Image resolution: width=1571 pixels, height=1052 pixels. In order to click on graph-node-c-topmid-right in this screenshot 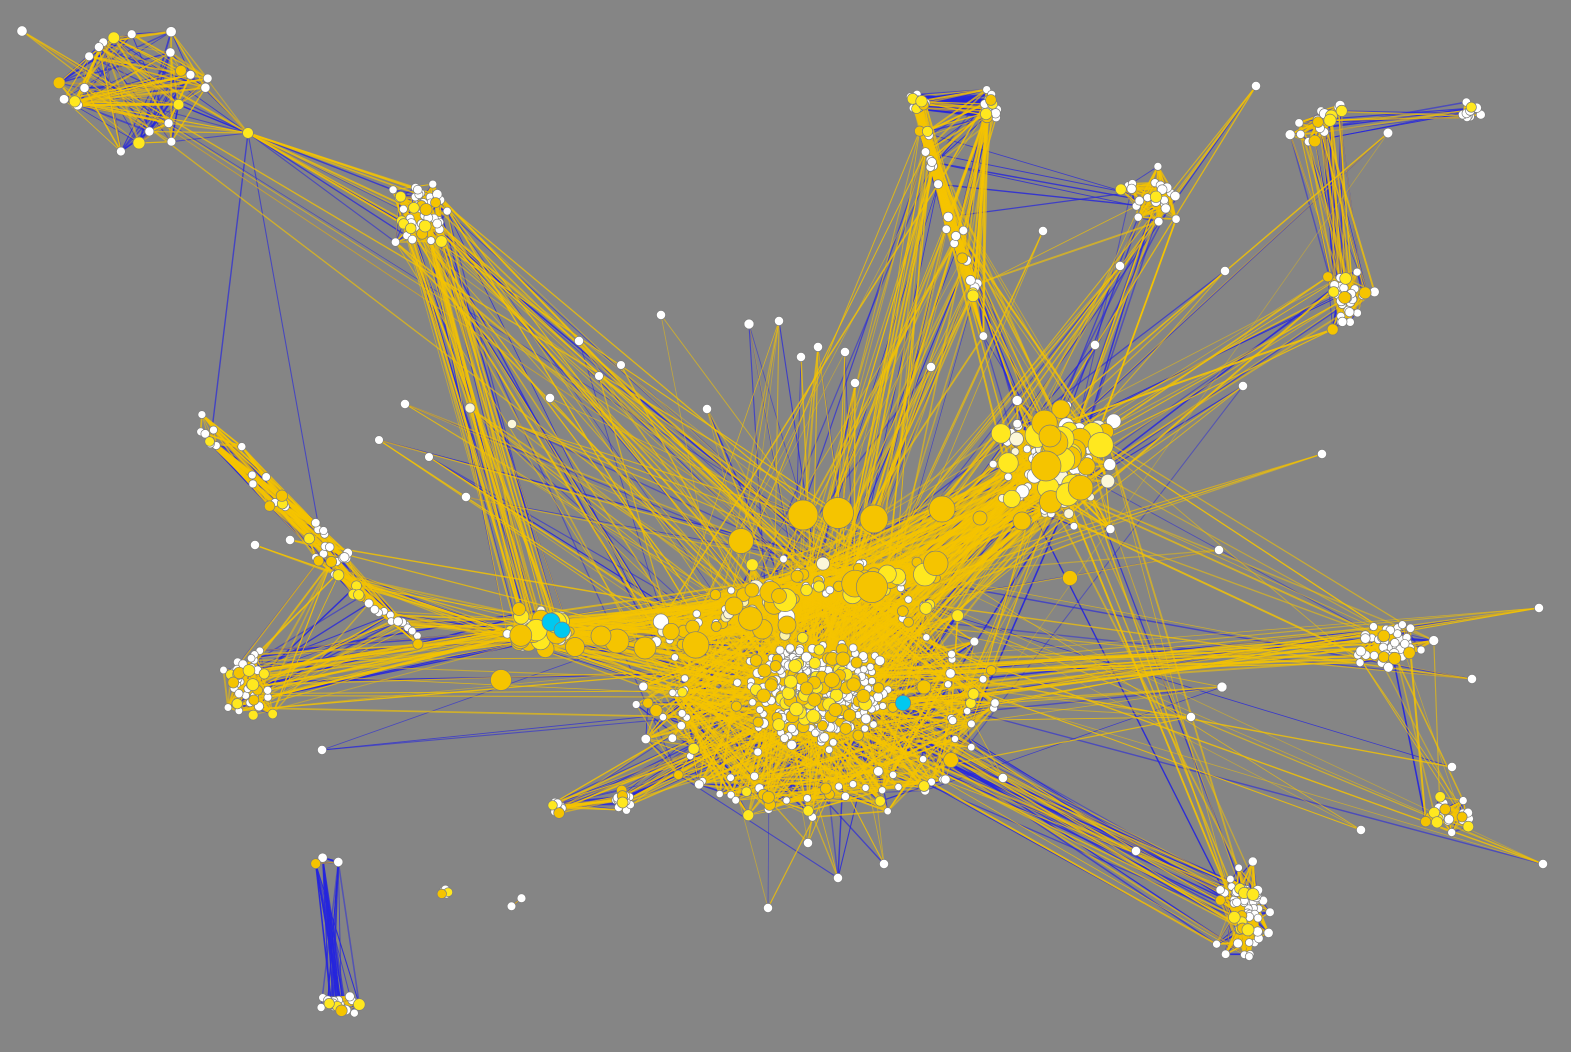, I will do `click(991, 100)`.